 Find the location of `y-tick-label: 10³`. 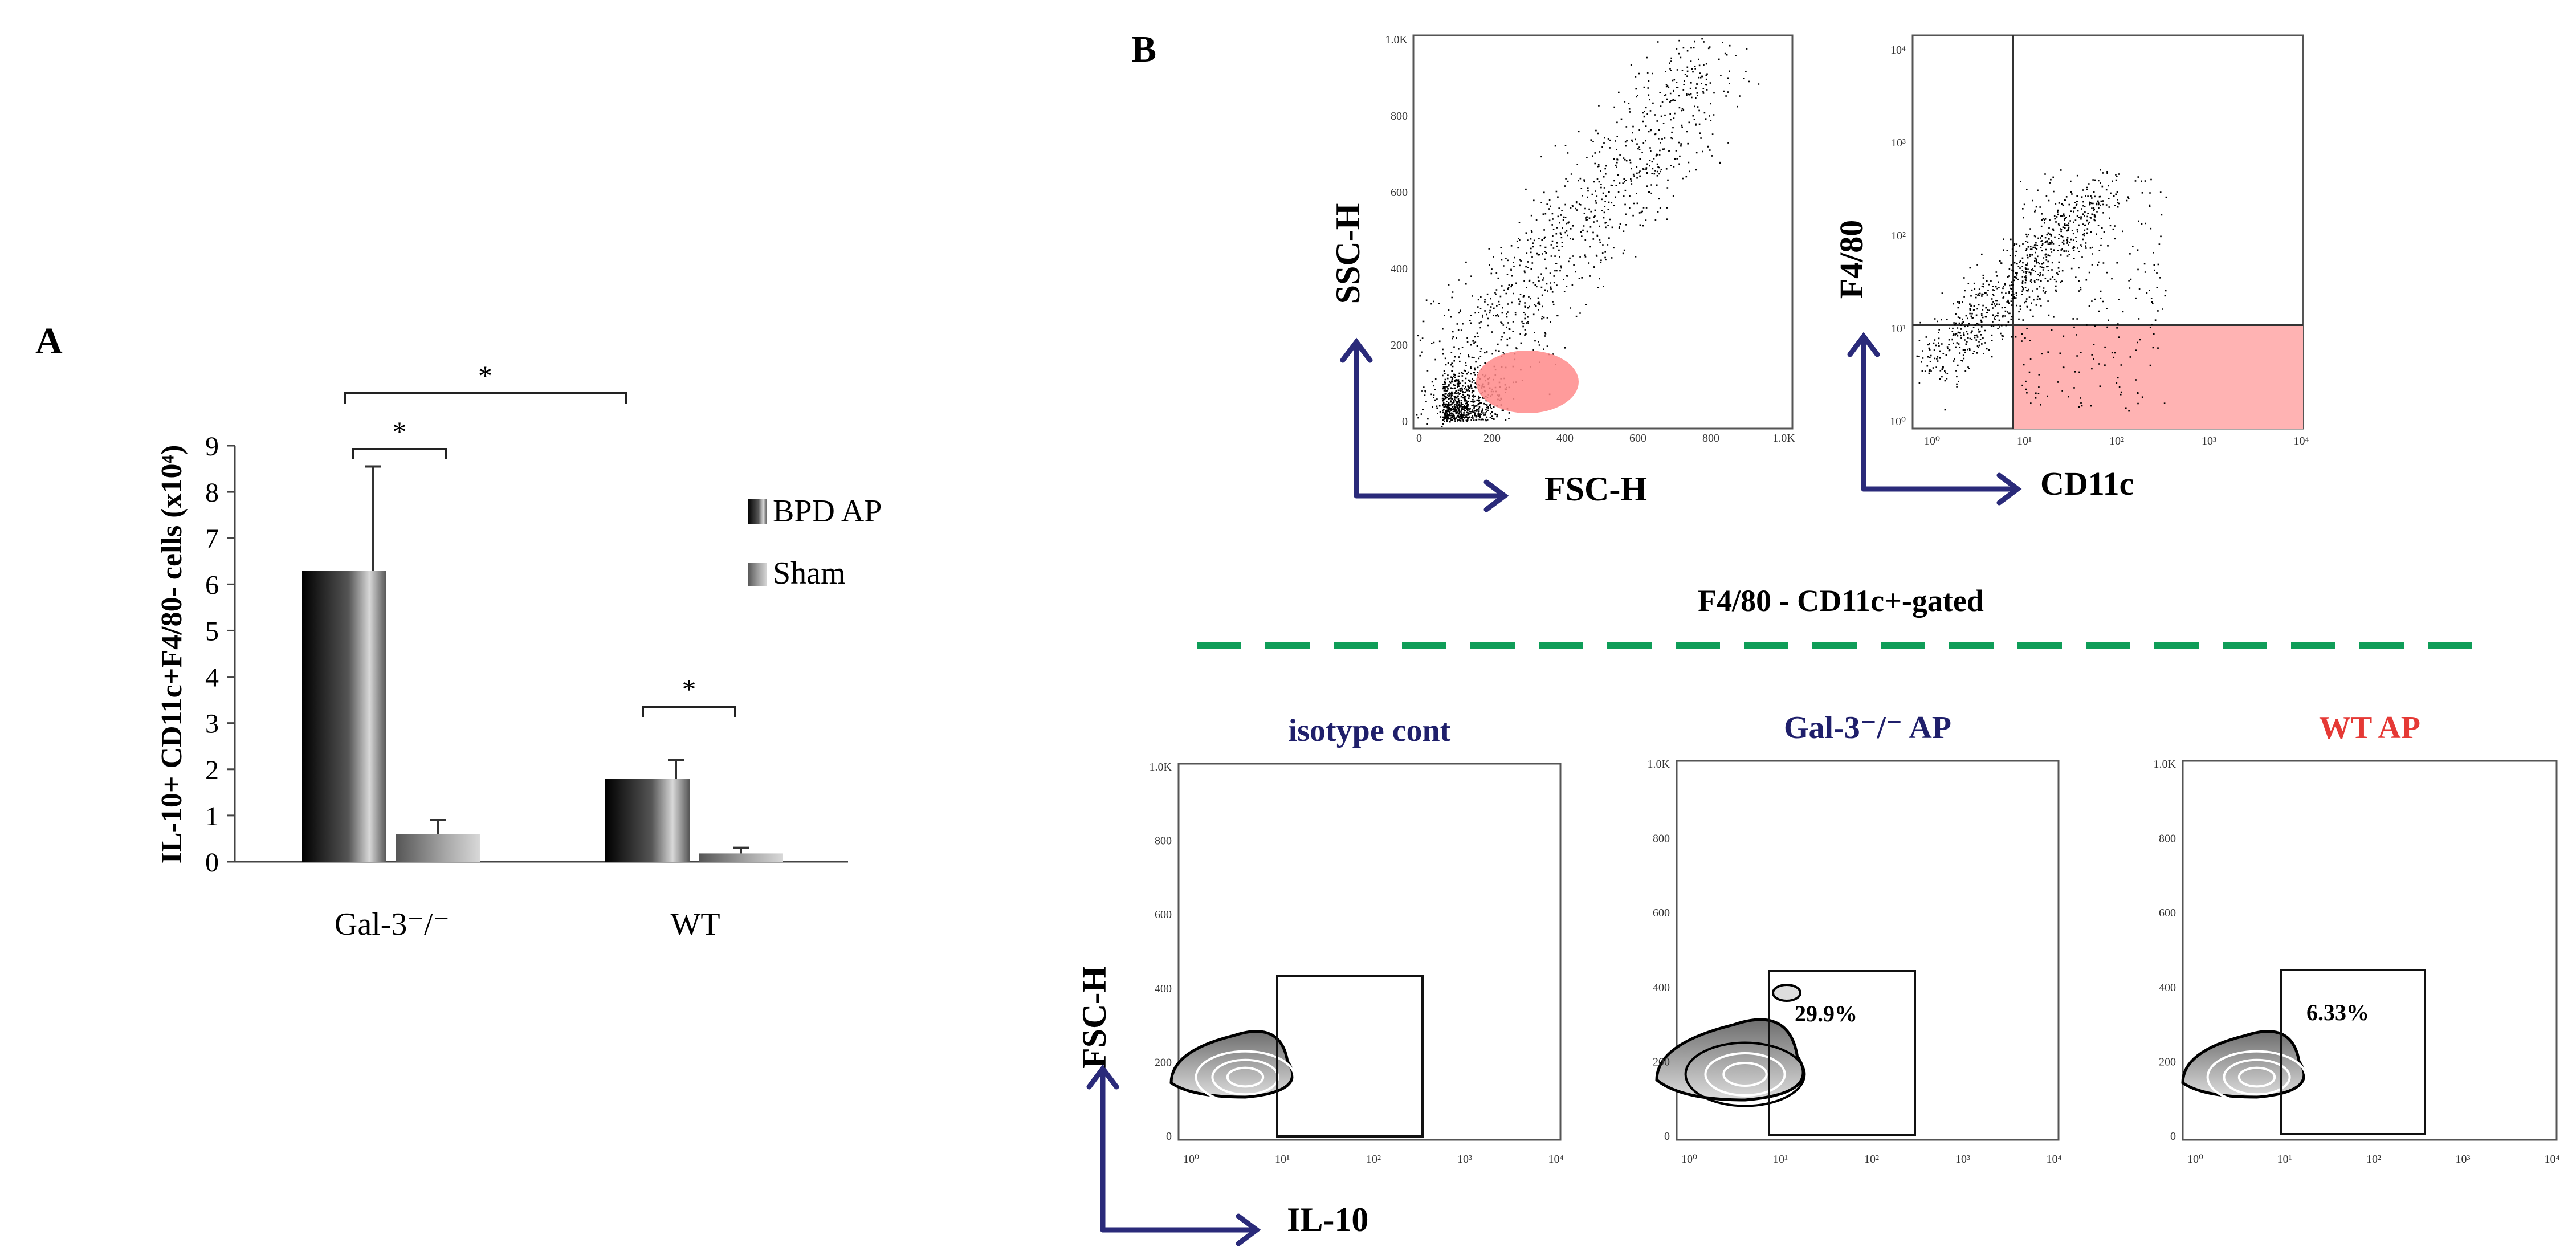

y-tick-label: 10³ is located at coordinates (1898, 143).